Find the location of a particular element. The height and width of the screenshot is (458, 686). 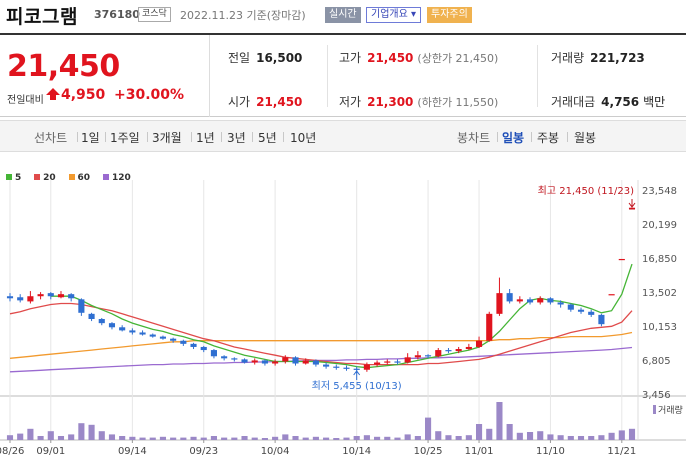

legend-ma120-label: 120 is located at coordinates (121, 178).